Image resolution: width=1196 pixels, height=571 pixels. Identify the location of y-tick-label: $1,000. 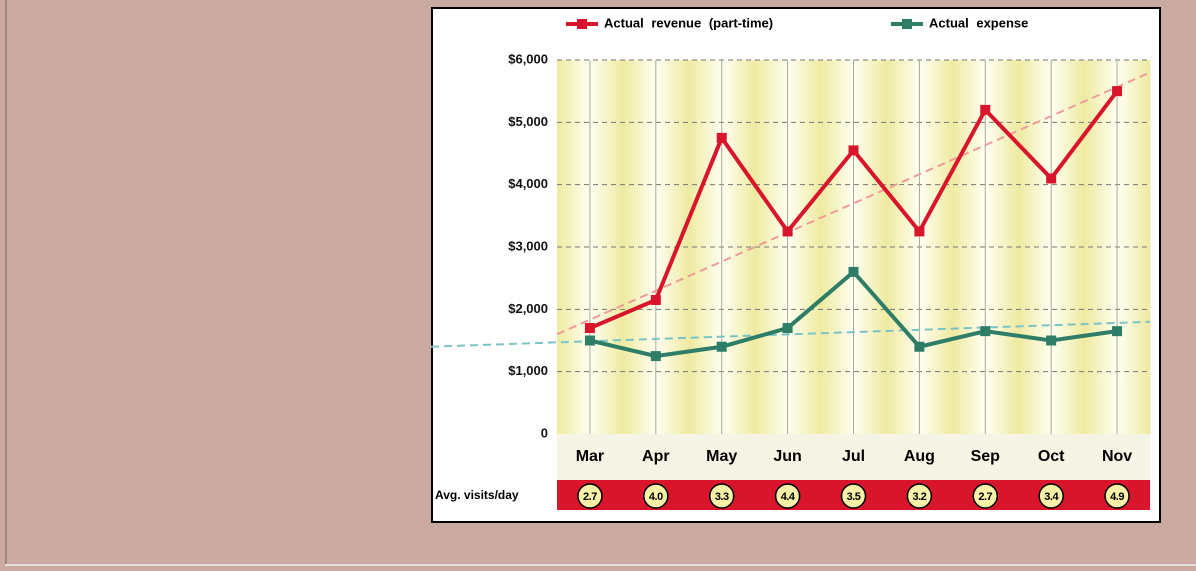
(528, 370).